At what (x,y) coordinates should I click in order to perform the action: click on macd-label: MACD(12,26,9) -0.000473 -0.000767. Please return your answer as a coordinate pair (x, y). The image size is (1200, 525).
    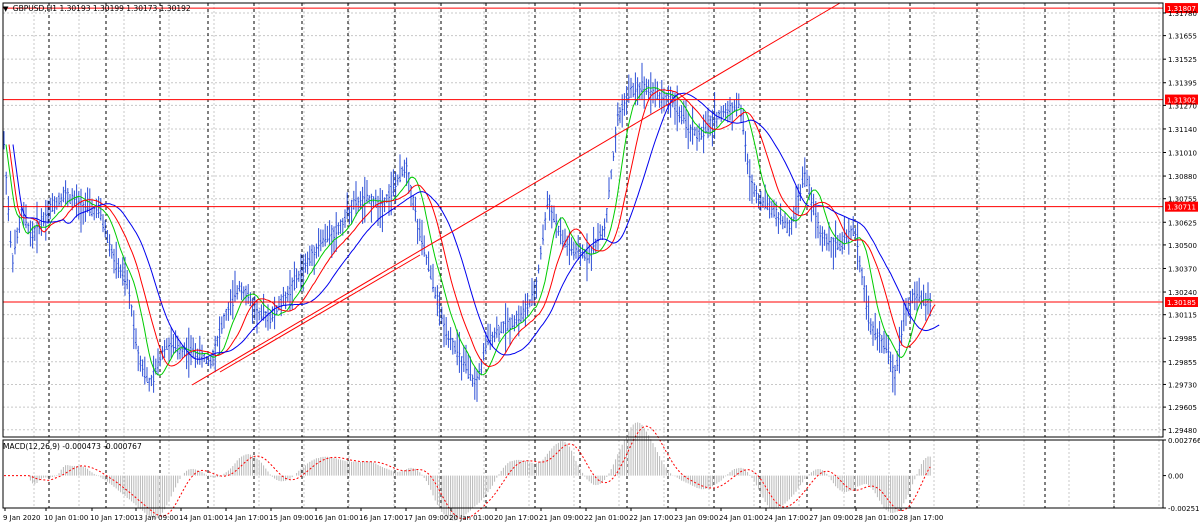
    Looking at the image, I should click on (72, 446).